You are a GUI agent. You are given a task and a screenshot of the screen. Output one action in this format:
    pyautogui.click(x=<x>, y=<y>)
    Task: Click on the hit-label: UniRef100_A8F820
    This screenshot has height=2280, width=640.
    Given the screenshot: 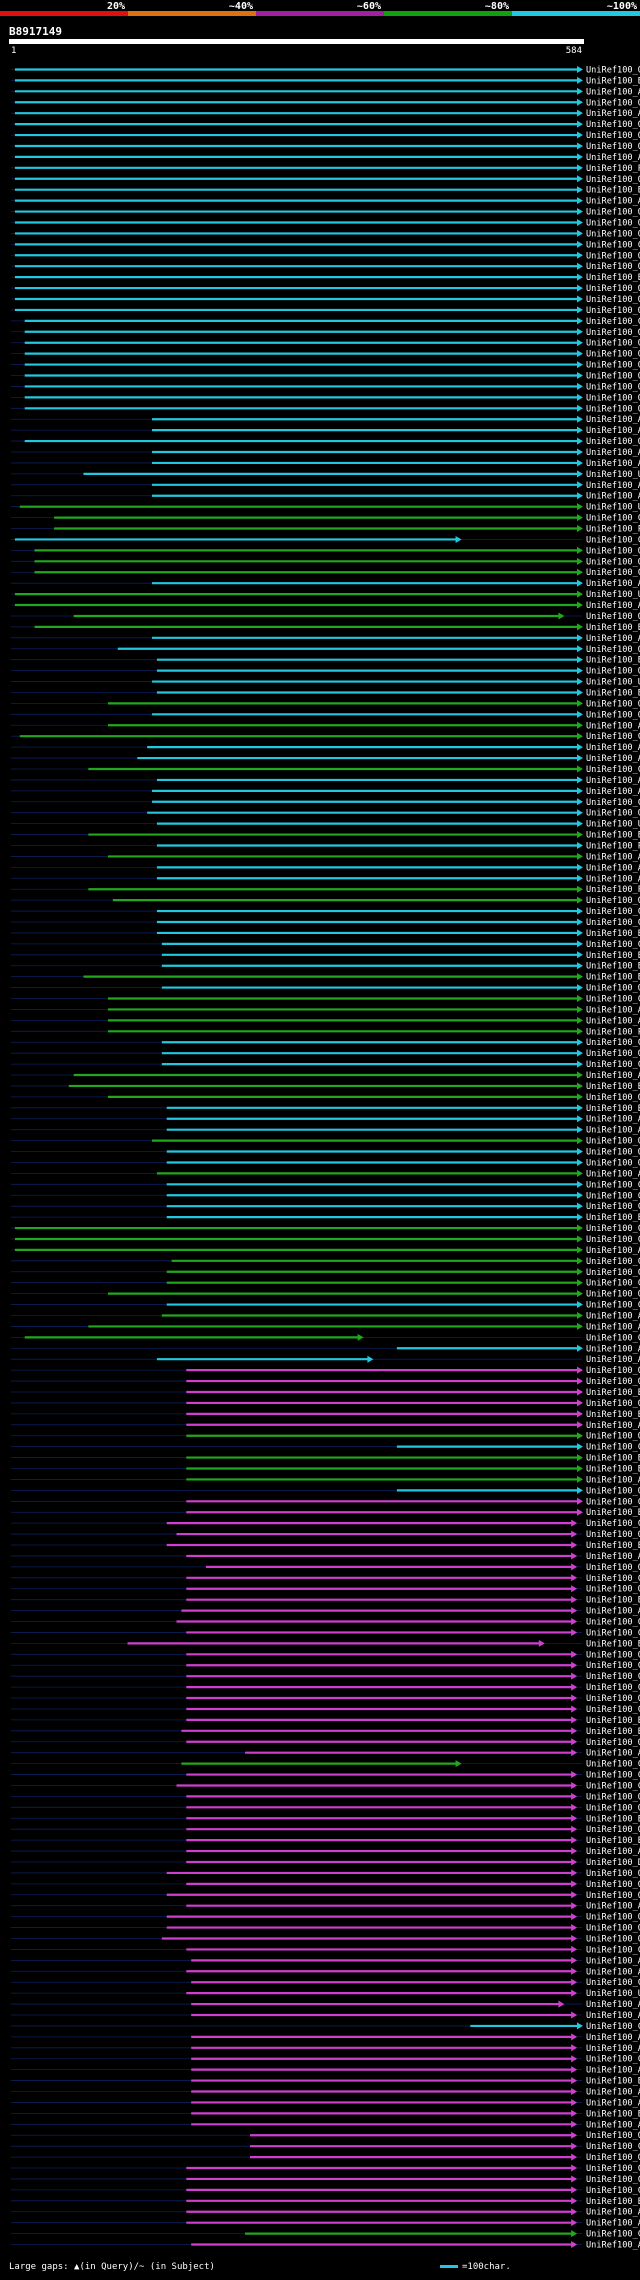 What is the action you would take?
    pyautogui.click(x=613, y=1480)
    